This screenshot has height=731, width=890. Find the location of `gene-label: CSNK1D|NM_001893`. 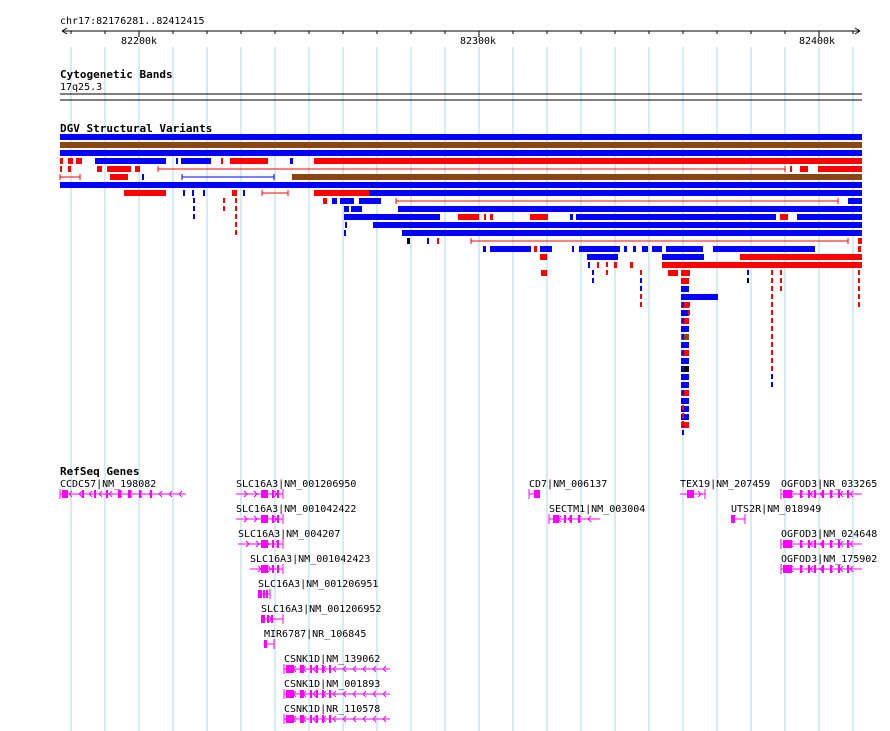

gene-label: CSNK1D|NM_001893 is located at coordinates (332, 684).